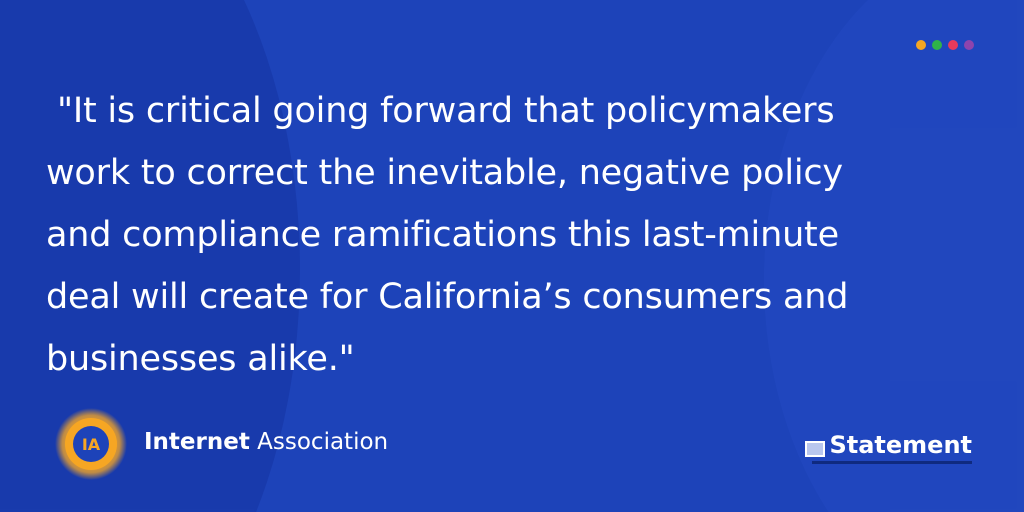 Image resolution: width=1024 pixels, height=512 pixels. Describe the element at coordinates (900, 445) in the screenshot. I see `statement-text: Statement` at that location.